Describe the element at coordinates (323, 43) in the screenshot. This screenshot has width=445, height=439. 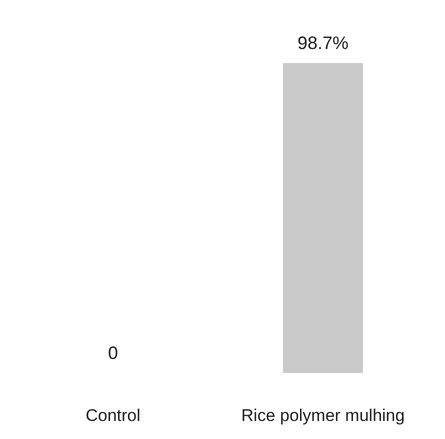
I see `data-label: 98.7%` at that location.